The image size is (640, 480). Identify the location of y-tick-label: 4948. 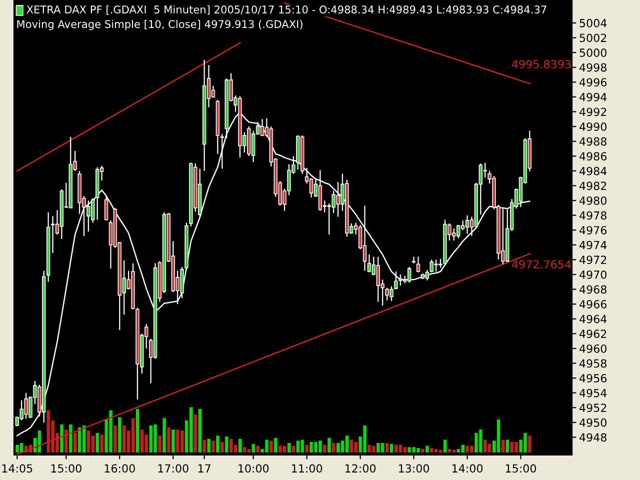
(592, 437).